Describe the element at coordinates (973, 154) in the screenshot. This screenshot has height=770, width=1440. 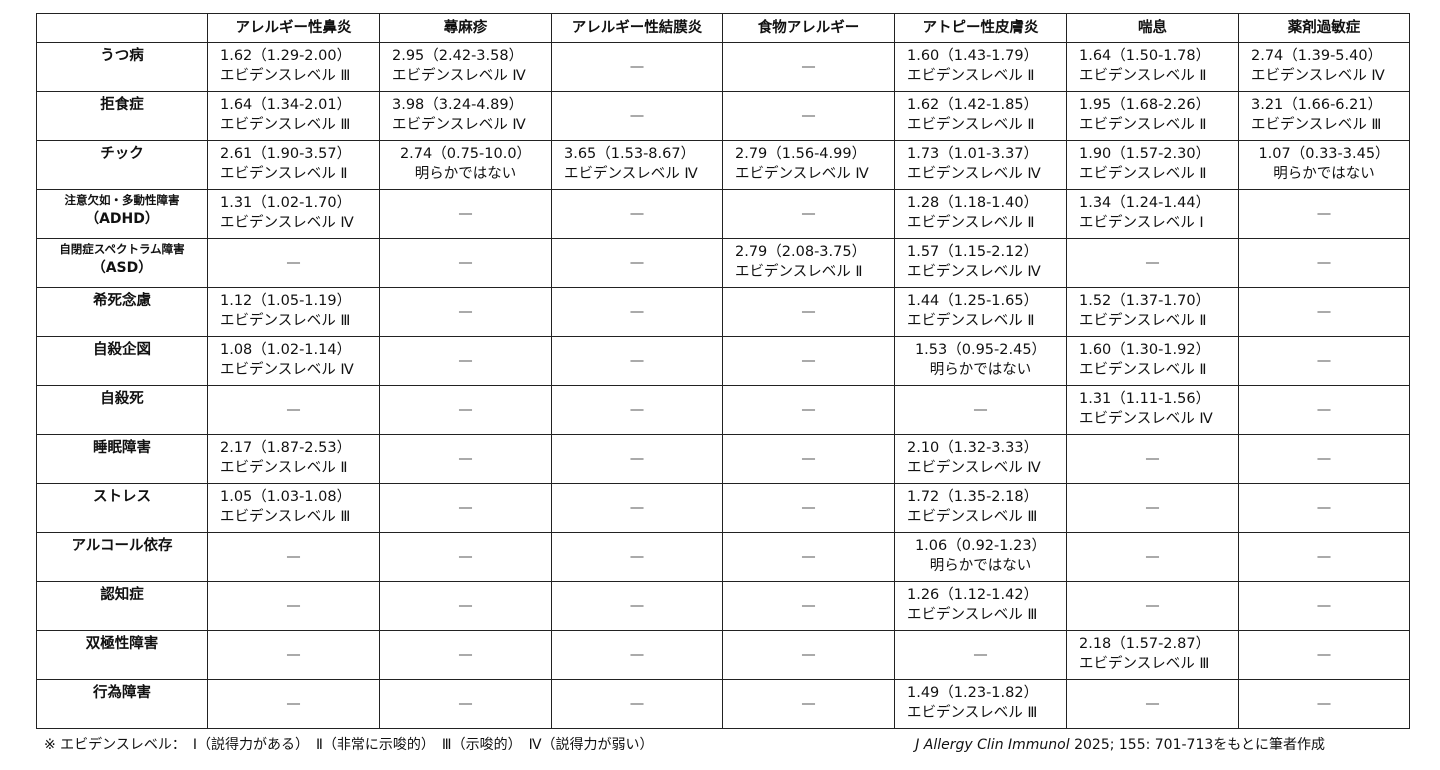
I see `odds-ratio: 1.73（1.01-3.37）` at that location.